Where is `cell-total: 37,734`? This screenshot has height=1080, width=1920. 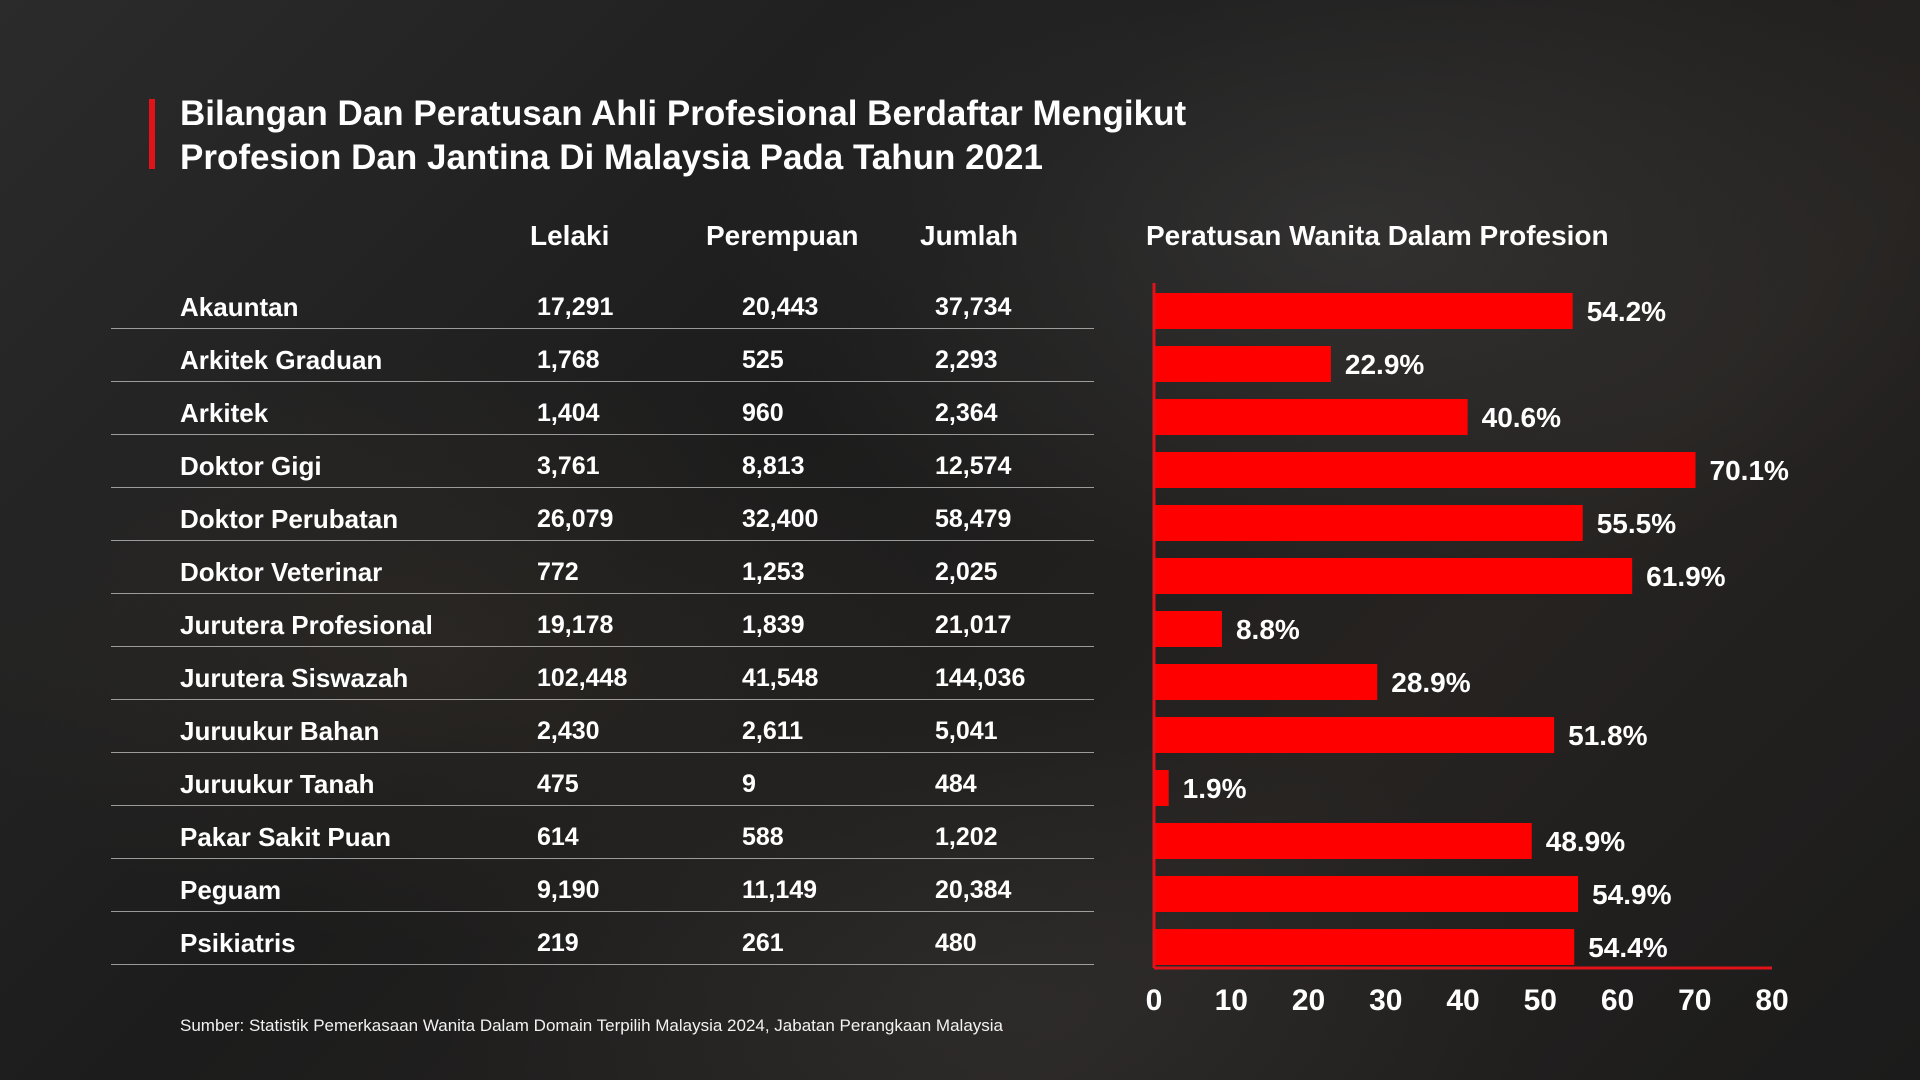 cell-total: 37,734 is located at coordinates (973, 307).